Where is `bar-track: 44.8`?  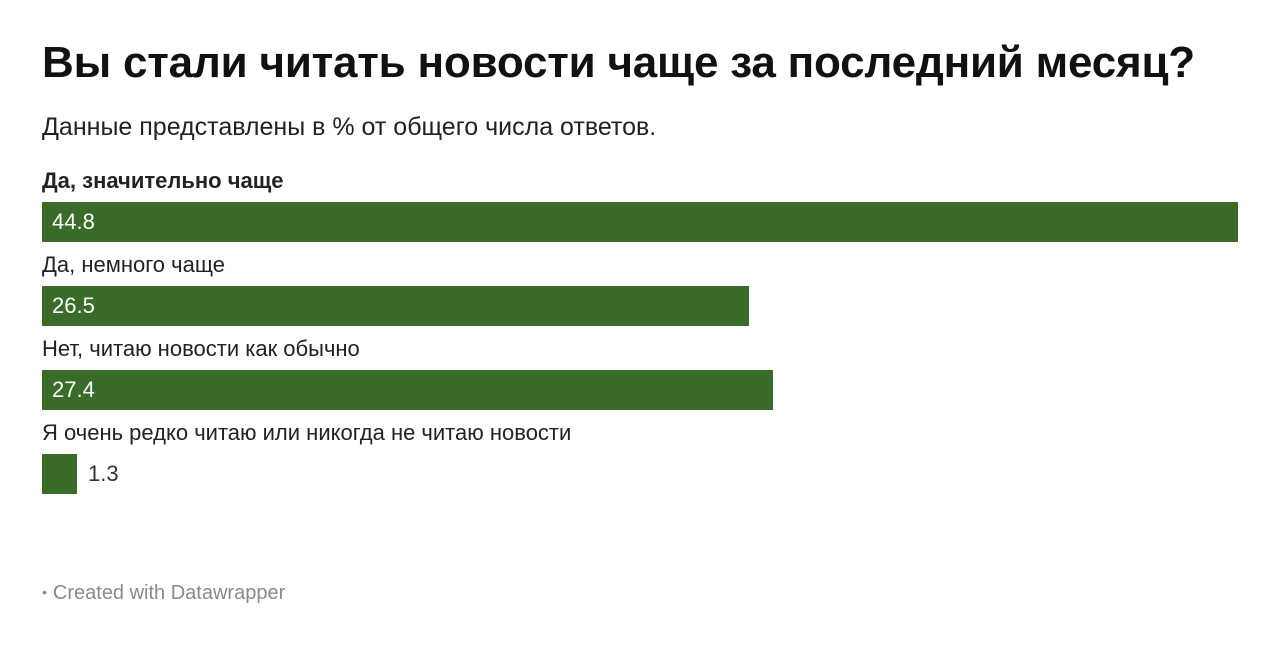 bar-track: 44.8 is located at coordinates (640, 222).